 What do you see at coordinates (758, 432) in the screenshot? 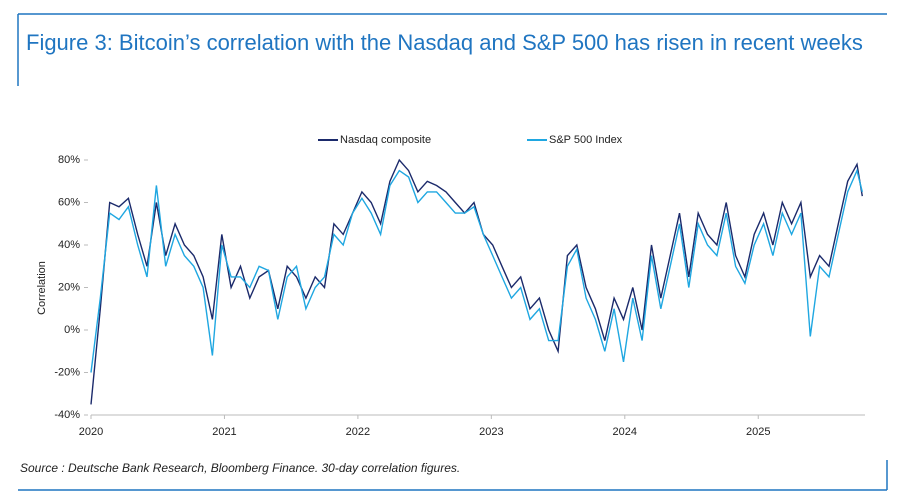
I see `x-tick-label: 2025` at bounding box center [758, 432].